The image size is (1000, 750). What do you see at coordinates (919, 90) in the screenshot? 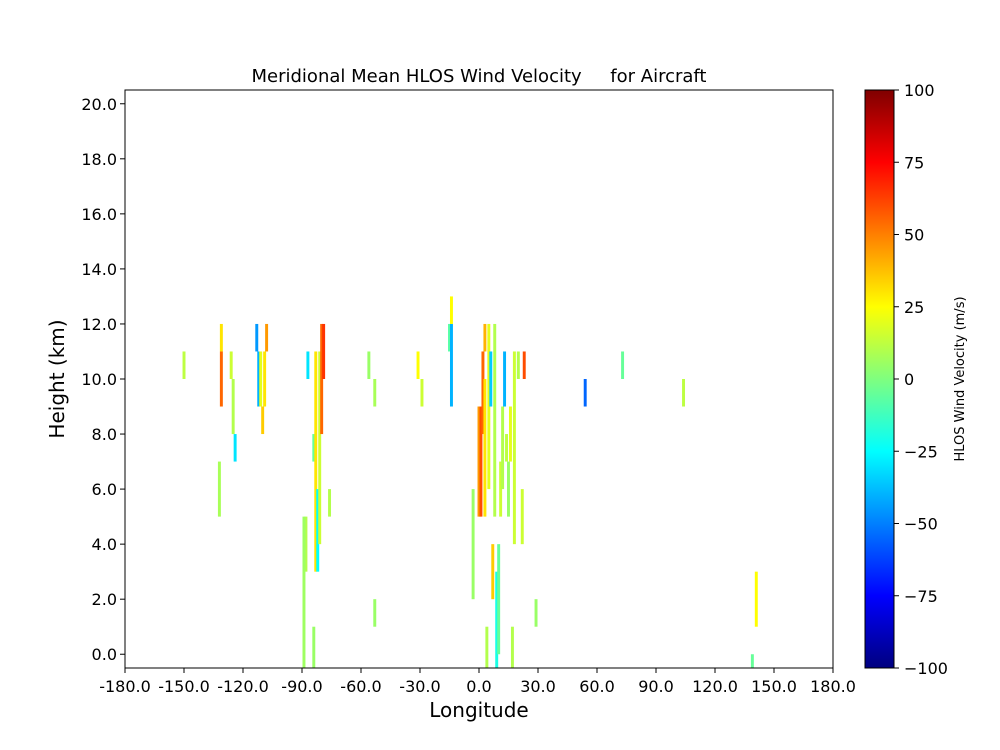
I see `colorbar-tick-label: 100` at bounding box center [919, 90].